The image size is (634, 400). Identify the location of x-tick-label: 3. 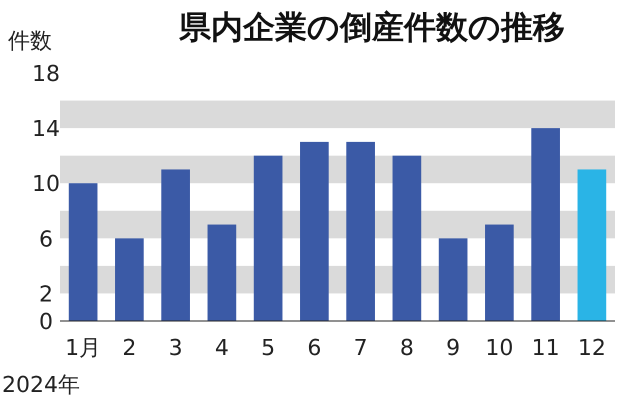
(175, 348).